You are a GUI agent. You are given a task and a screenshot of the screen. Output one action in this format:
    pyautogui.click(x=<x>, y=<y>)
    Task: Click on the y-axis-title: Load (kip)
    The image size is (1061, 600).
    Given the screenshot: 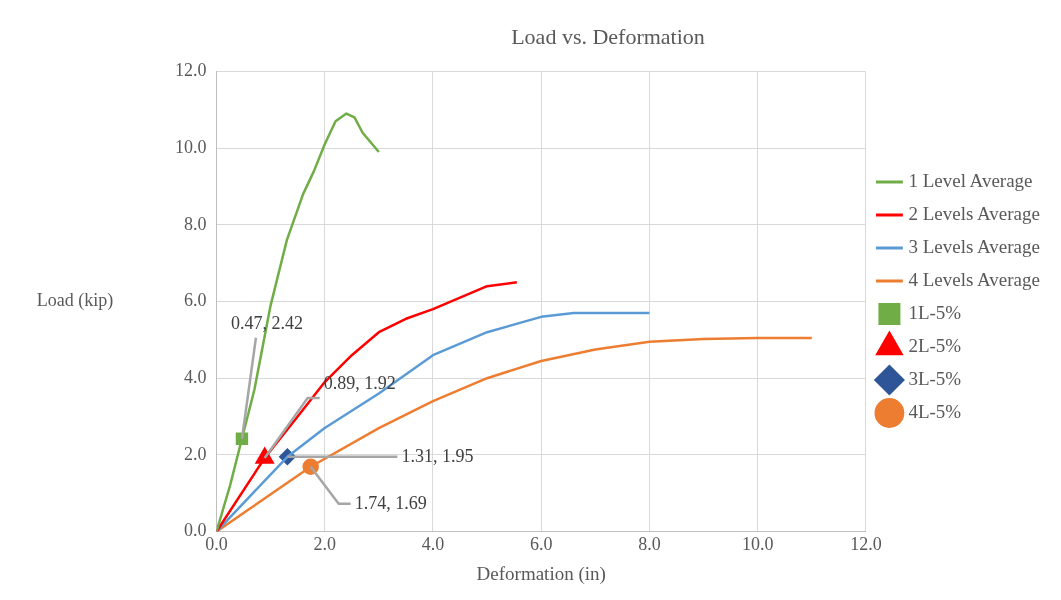 What is the action you would take?
    pyautogui.click(x=75, y=301)
    